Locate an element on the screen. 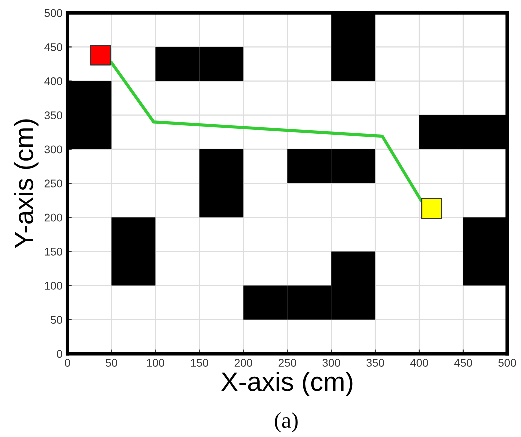 Image resolution: width=521 pixels, height=437 pixels. y-tick-label: 200 is located at coordinates (53, 218).